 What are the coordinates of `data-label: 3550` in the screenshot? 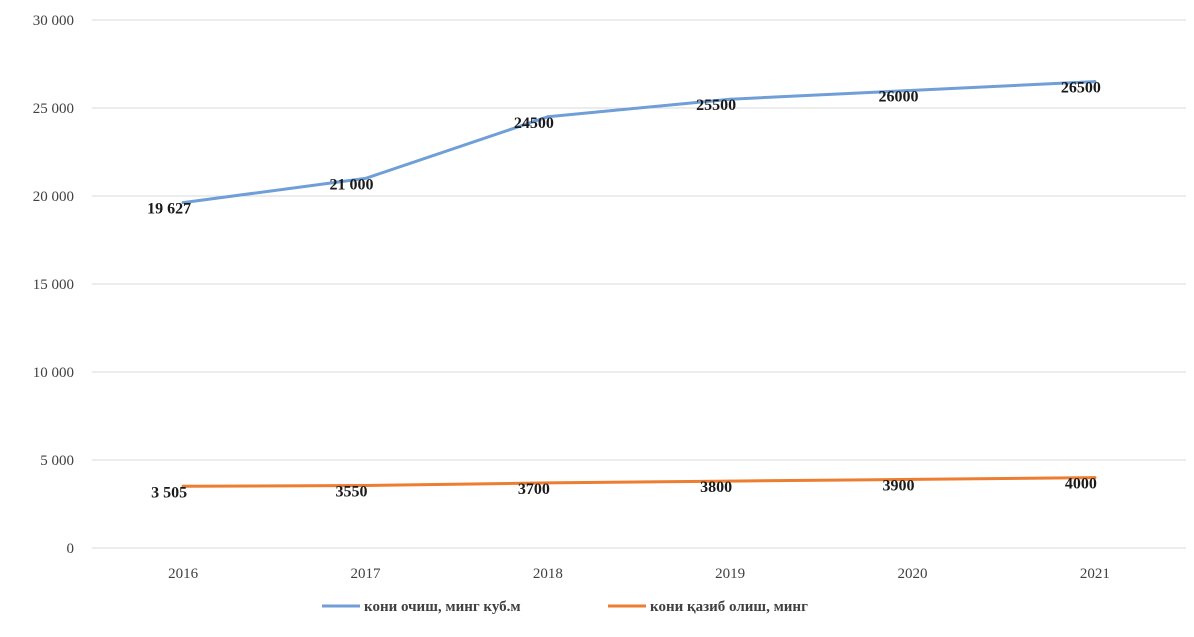 It's located at (352, 492).